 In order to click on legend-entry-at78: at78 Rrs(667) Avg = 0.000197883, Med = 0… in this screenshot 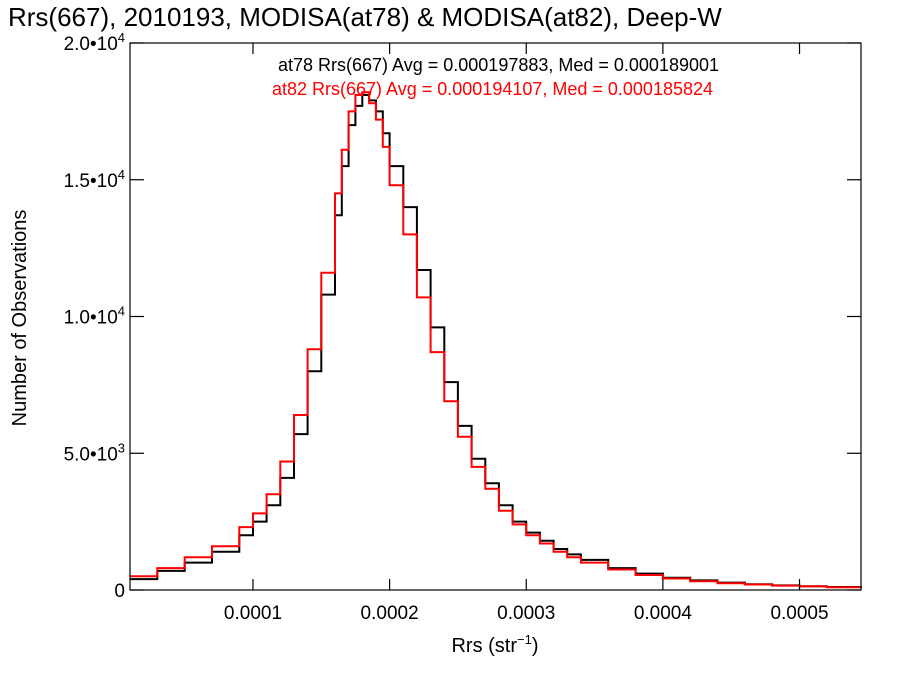, I will do `click(498, 65)`.